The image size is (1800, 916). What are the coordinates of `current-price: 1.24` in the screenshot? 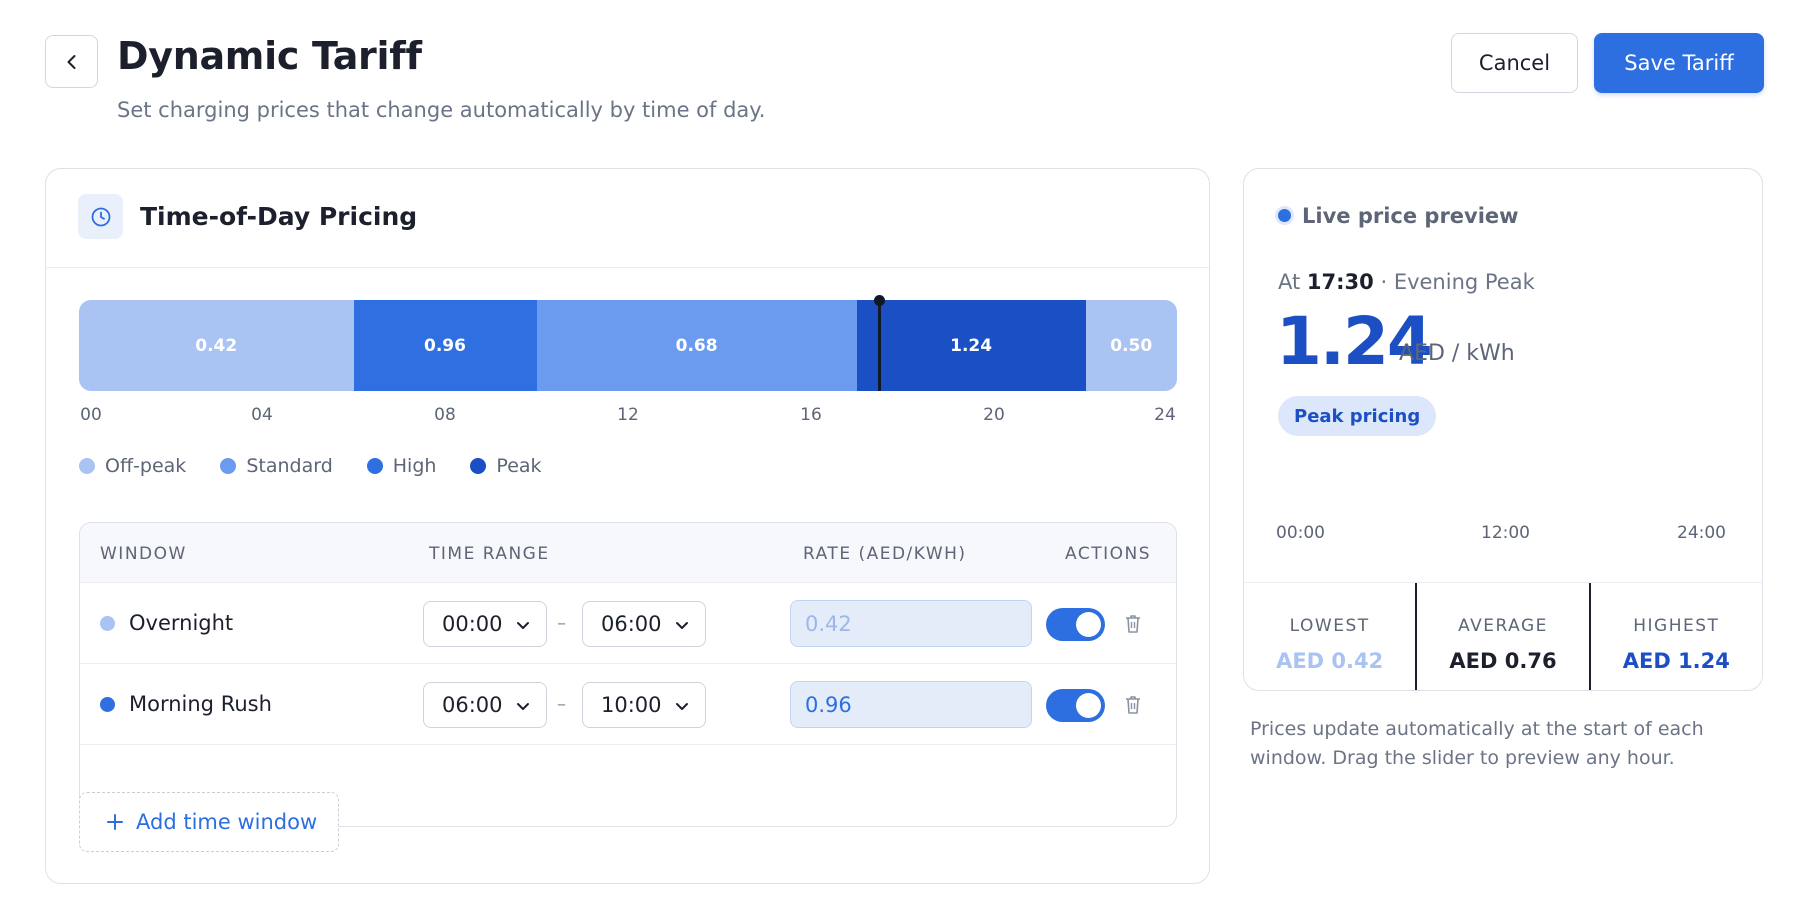 It's located at (1354, 341).